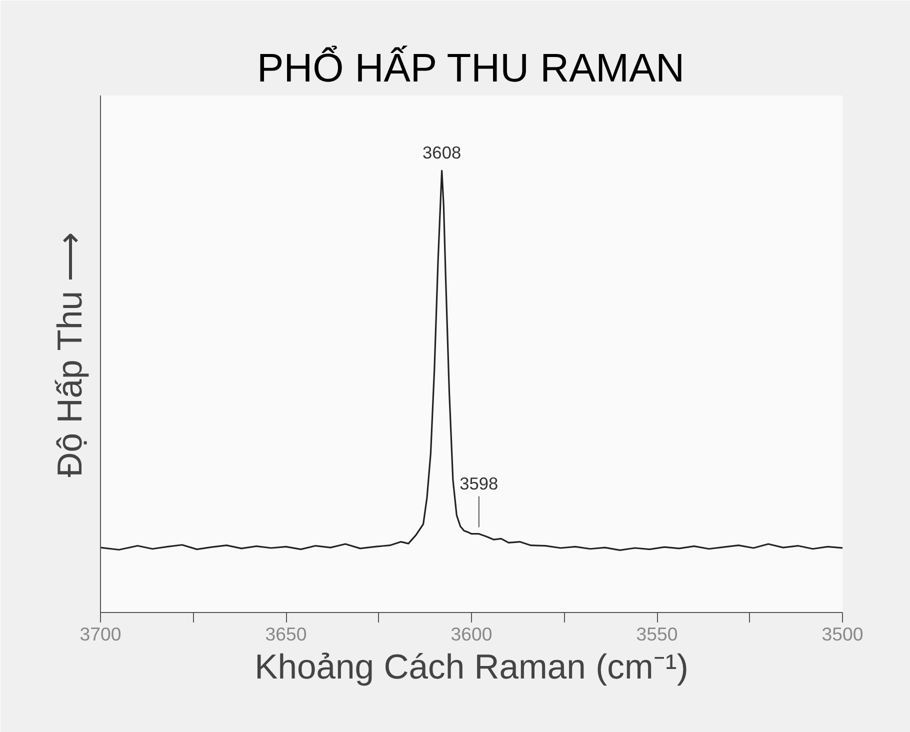 This screenshot has height=732, width=910. What do you see at coordinates (479, 484) in the screenshot?
I see `annotation: 3598` at bounding box center [479, 484].